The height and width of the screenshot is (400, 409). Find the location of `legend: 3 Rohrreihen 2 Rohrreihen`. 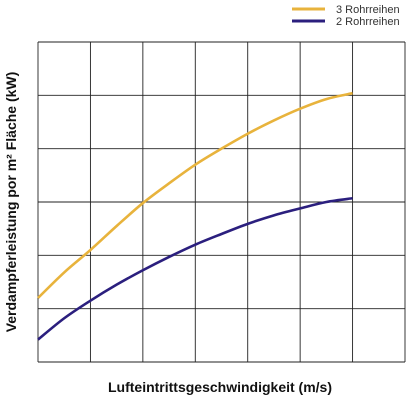

legend: 3 Rohrreihen 2 Rohrreihen is located at coordinates (346, 16).